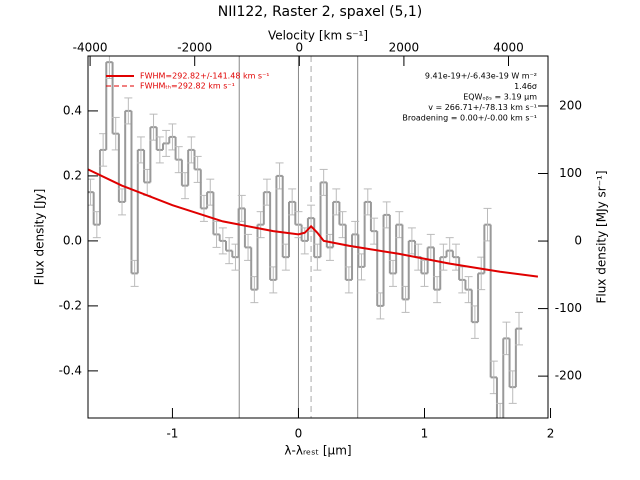 The width and height of the screenshot is (640, 480). Describe the element at coordinates (70, 370) in the screenshot. I see `y-tick-label: -0.4` at that location.